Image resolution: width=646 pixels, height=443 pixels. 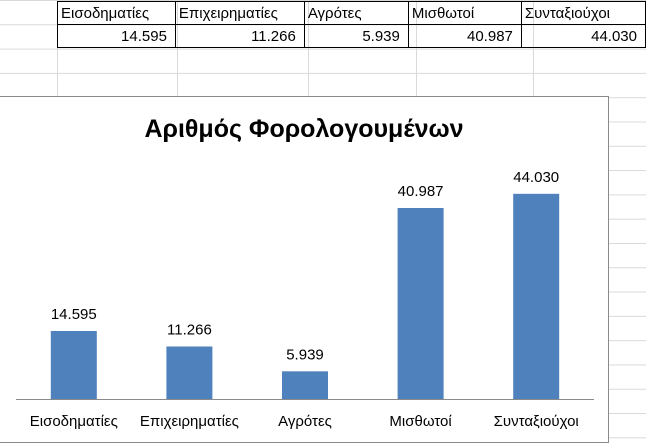 What do you see at coordinates (74, 314) in the screenshot?
I see `data-label: 14.595` at bounding box center [74, 314].